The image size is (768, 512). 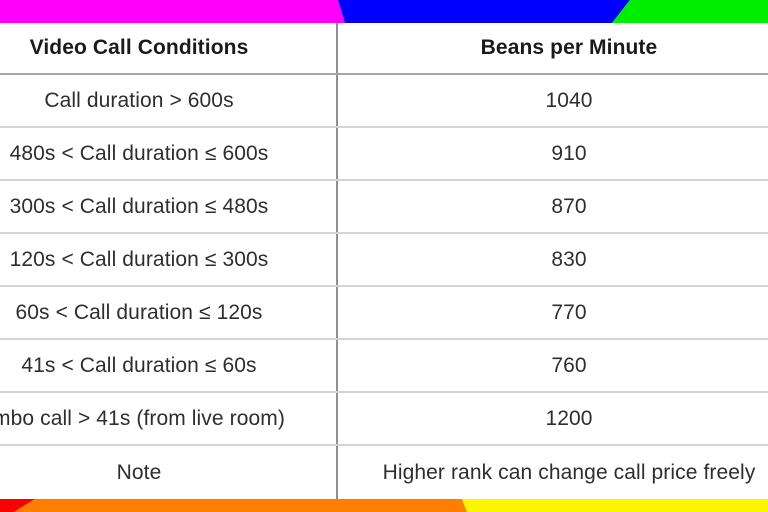 I want to click on top-bar-green-segment, so click(x=690, y=11).